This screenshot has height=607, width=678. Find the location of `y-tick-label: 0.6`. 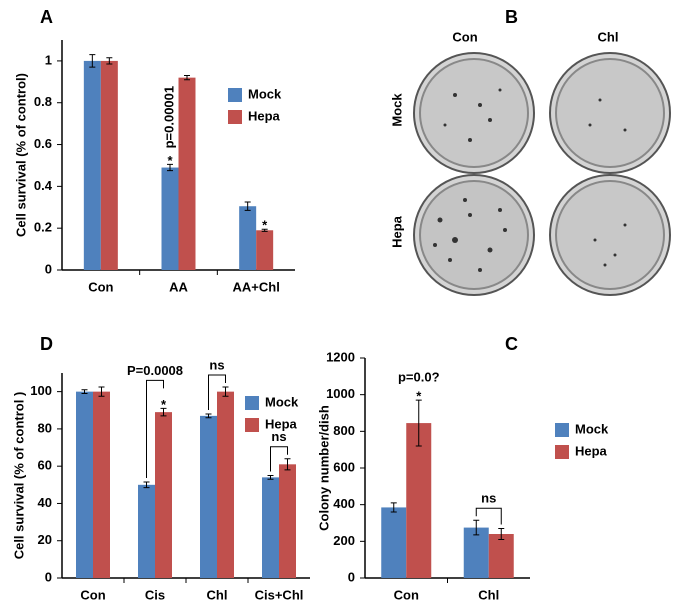

y-tick-label: 0.6 is located at coordinates (43, 143).